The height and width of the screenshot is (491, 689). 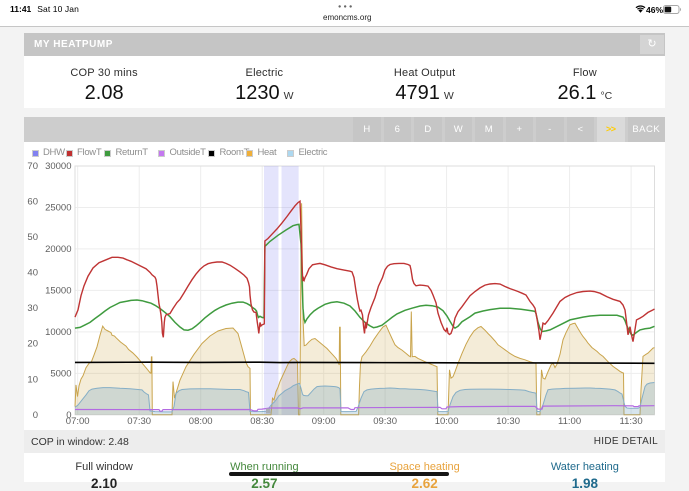 I want to click on svg-text: 15000, so click(x=58, y=290).